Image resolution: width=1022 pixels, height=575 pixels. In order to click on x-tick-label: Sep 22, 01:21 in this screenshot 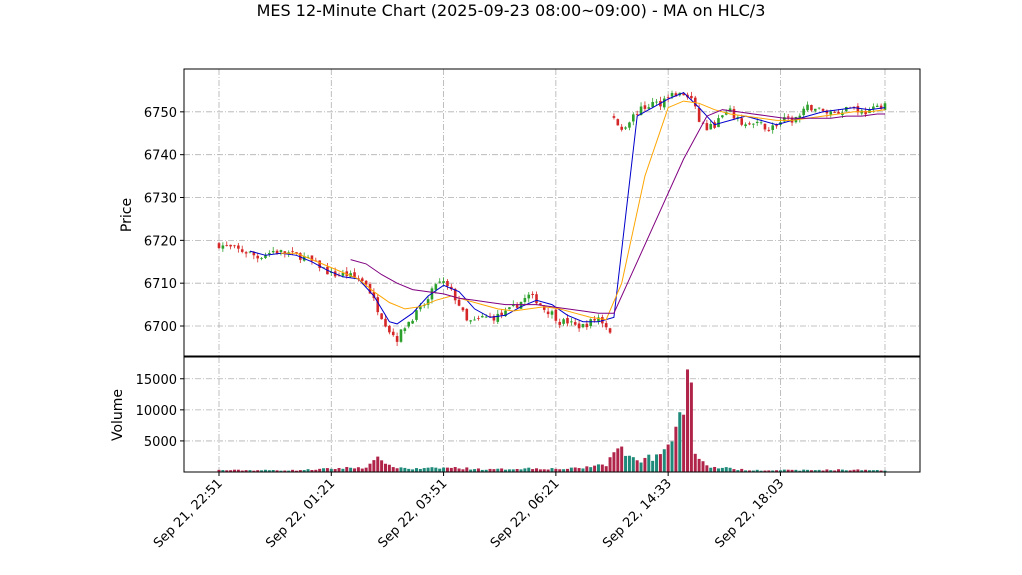, I will do `click(300, 513)`.